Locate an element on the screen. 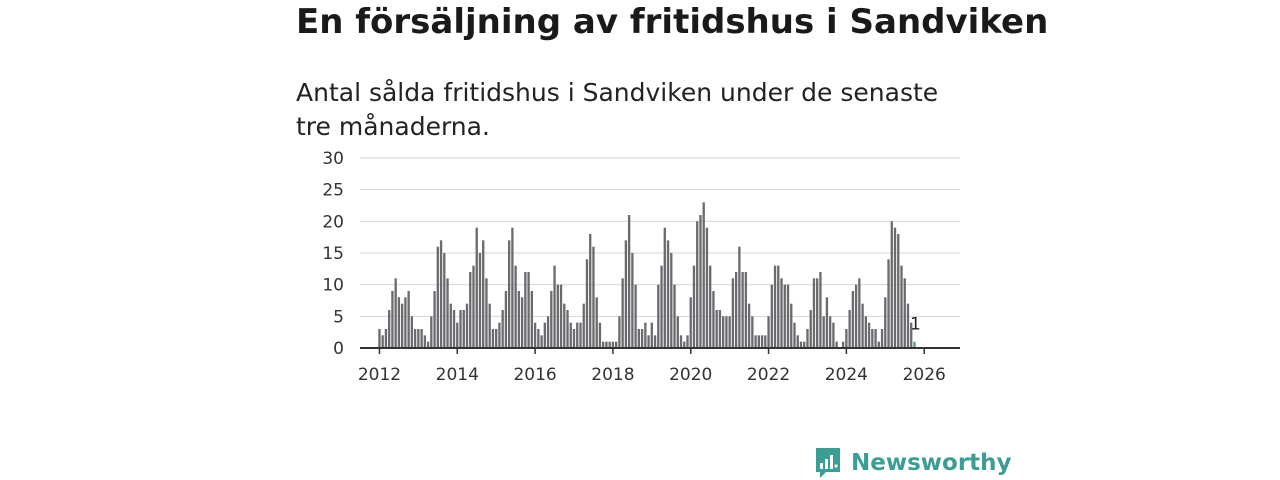 This screenshot has width=1280, height=480. x-tick-label-2014: 2014 is located at coordinates (457, 375).